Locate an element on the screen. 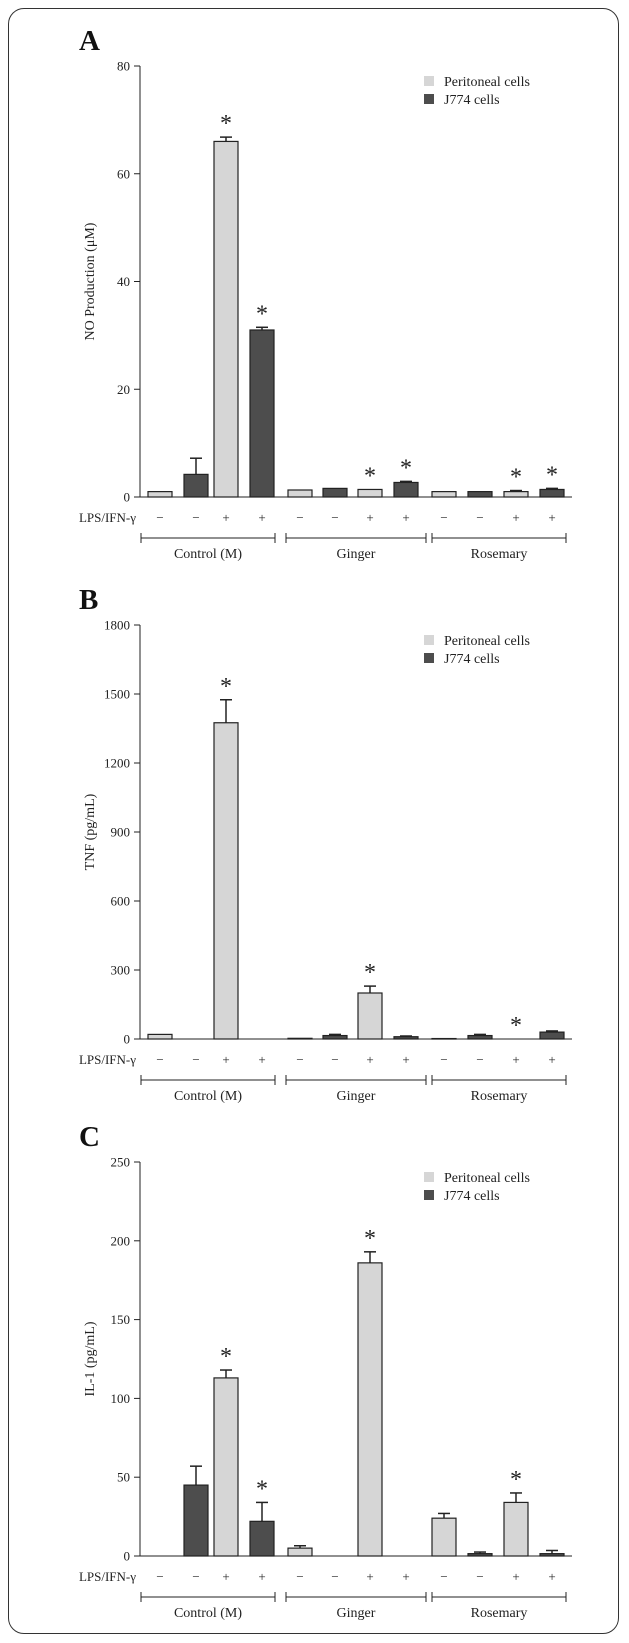  y-tick-label: 200 is located at coordinates (121, 1240).